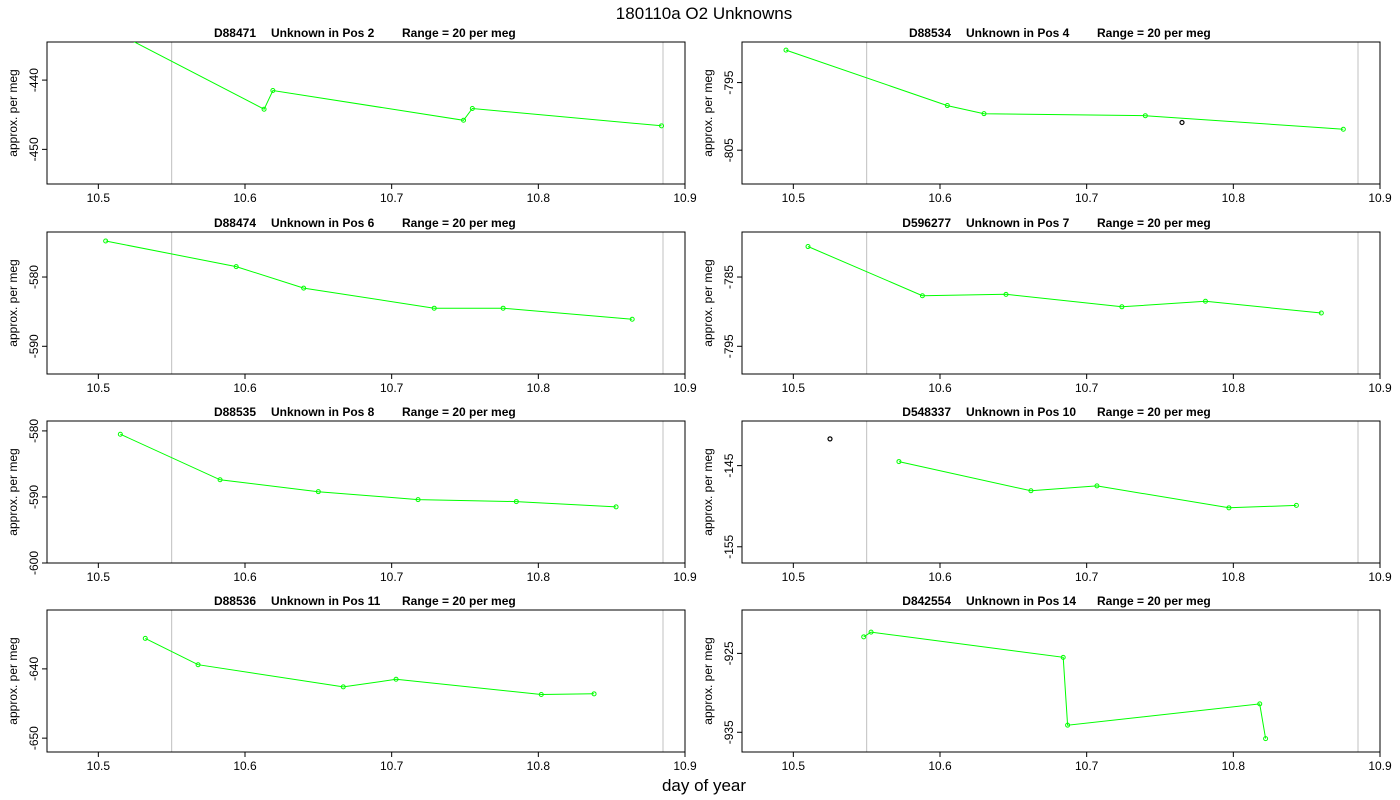 This screenshot has height=800, width=1400. What do you see at coordinates (235, 601) in the screenshot?
I see `panel-id-label: D88536` at bounding box center [235, 601].